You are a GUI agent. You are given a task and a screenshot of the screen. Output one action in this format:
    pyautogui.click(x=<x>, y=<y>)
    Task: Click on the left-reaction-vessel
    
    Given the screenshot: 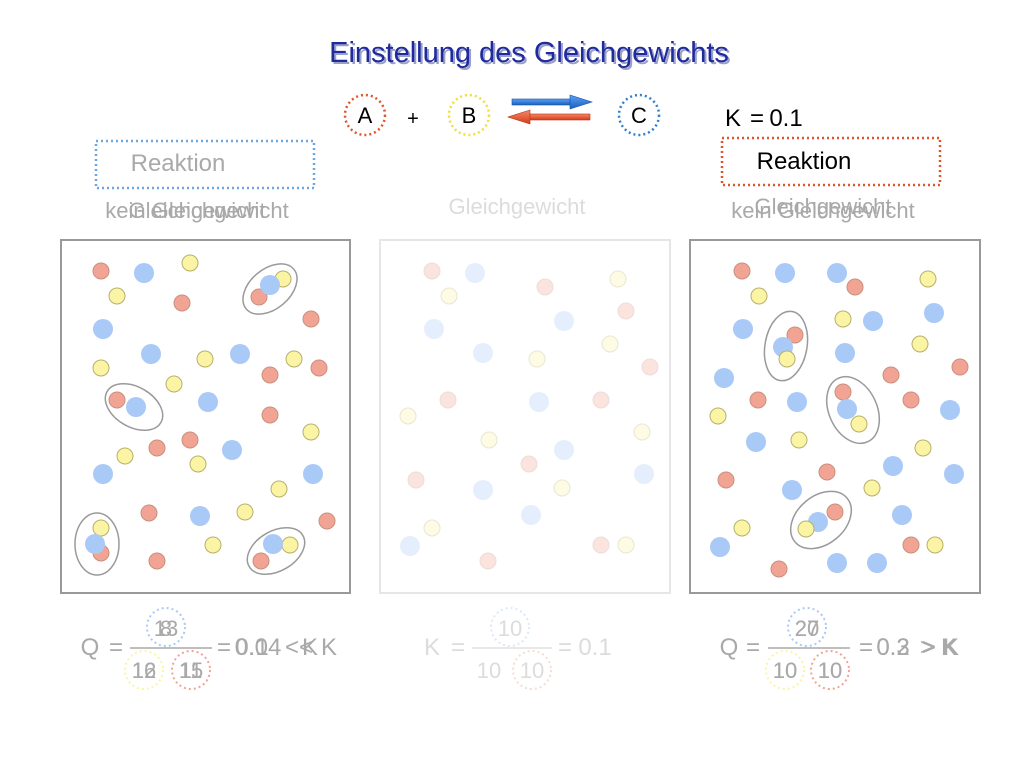 What is the action you would take?
    pyautogui.click(x=205, y=416)
    